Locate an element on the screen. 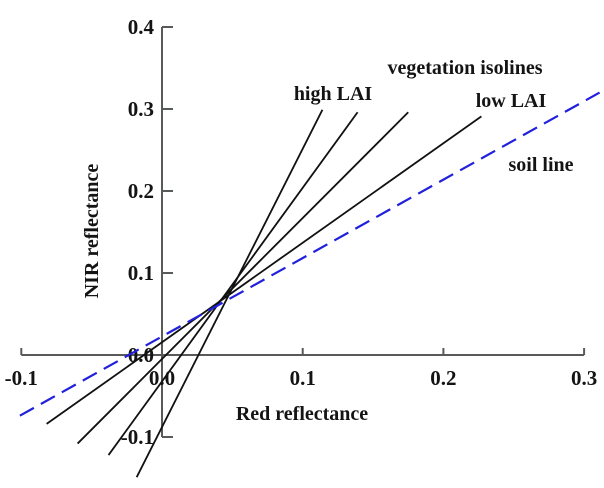 This screenshot has width=604, height=488. x-tick-label: 0.1 is located at coordinates (303, 378).